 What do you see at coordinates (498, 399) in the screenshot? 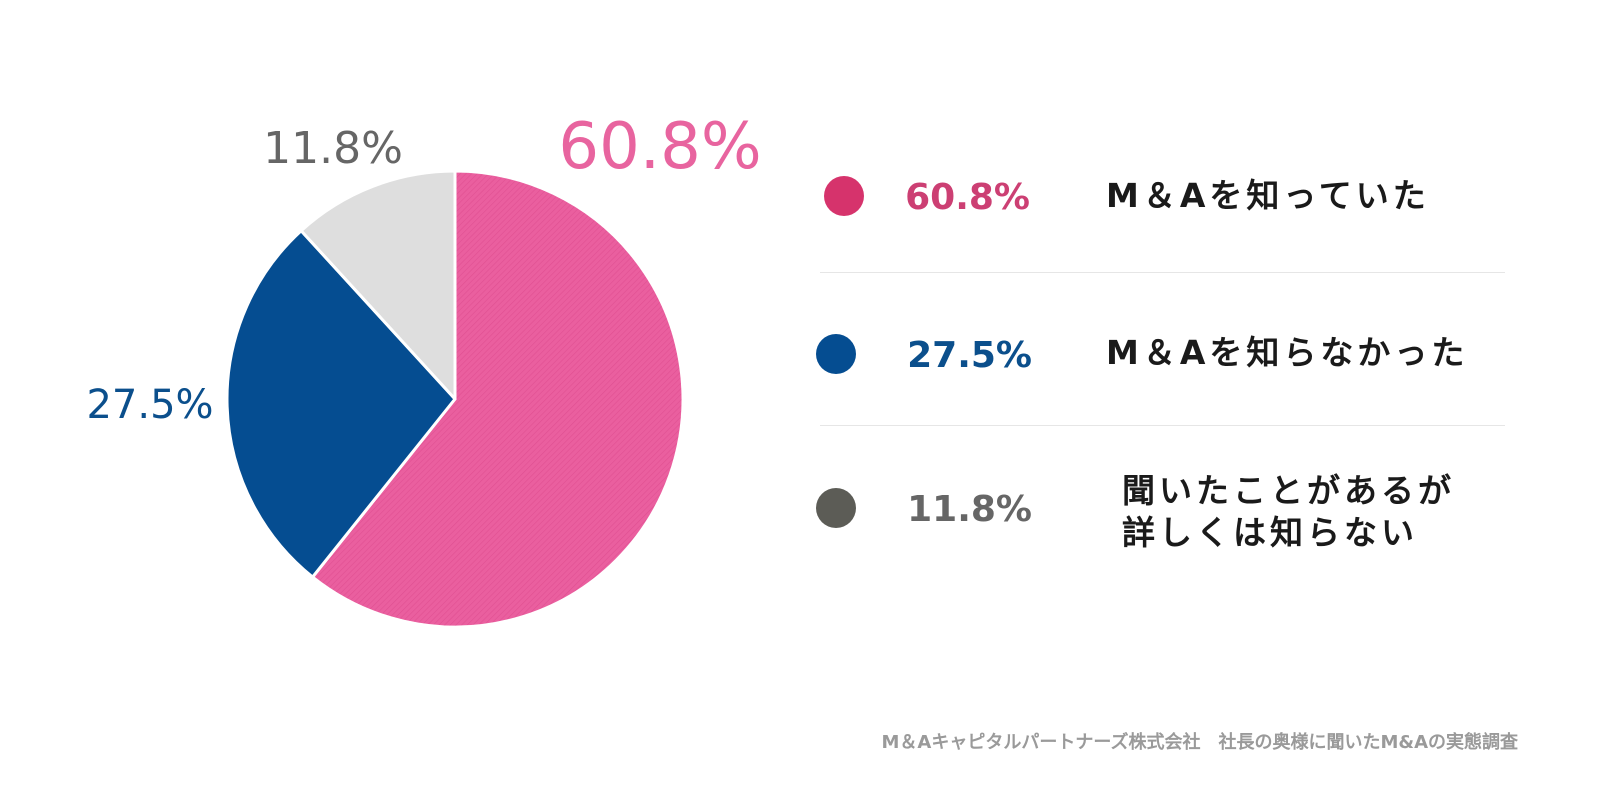
I see `pie-slice-known` at bounding box center [498, 399].